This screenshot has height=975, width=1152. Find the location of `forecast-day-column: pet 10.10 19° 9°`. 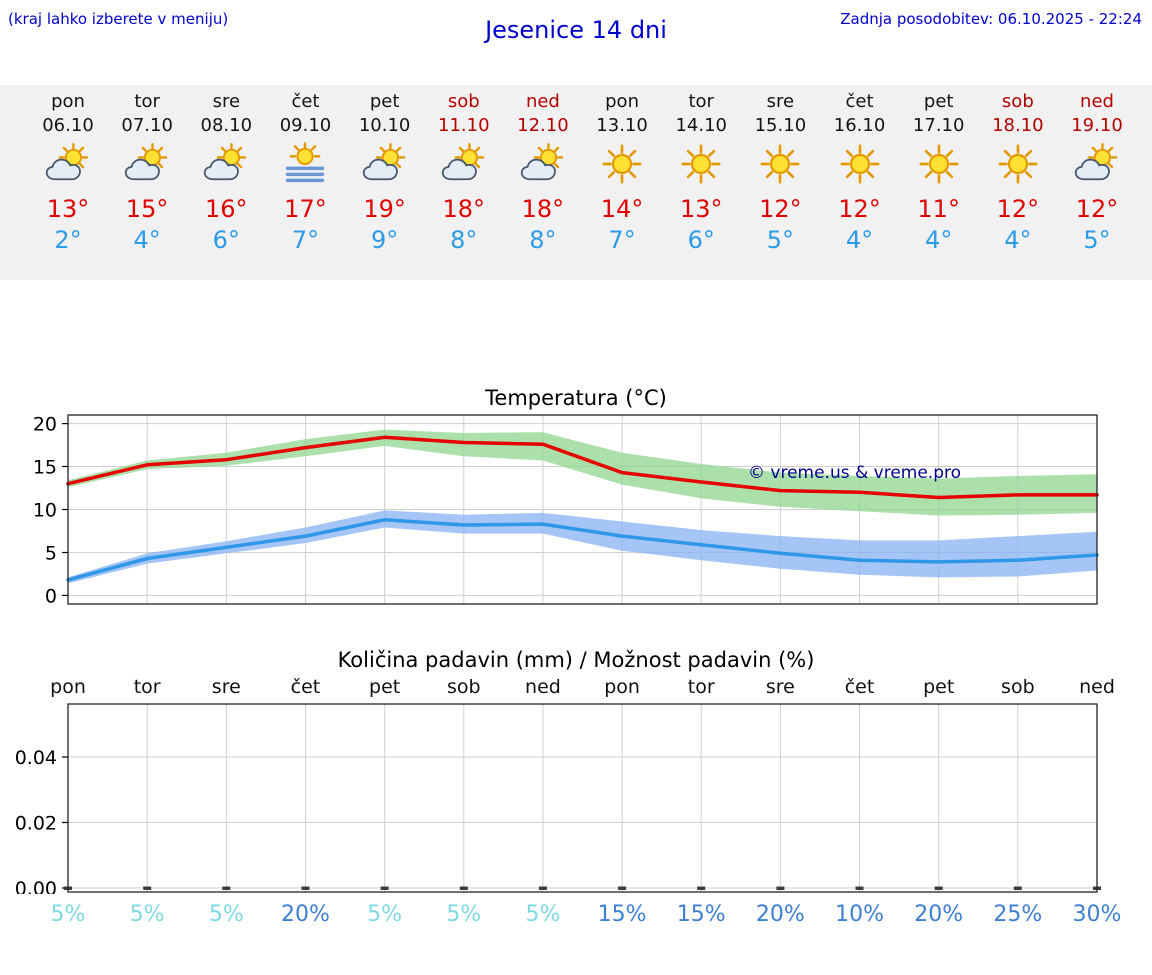

forecast-day-column: pet 10.10 19° 9° is located at coordinates (385, 172).